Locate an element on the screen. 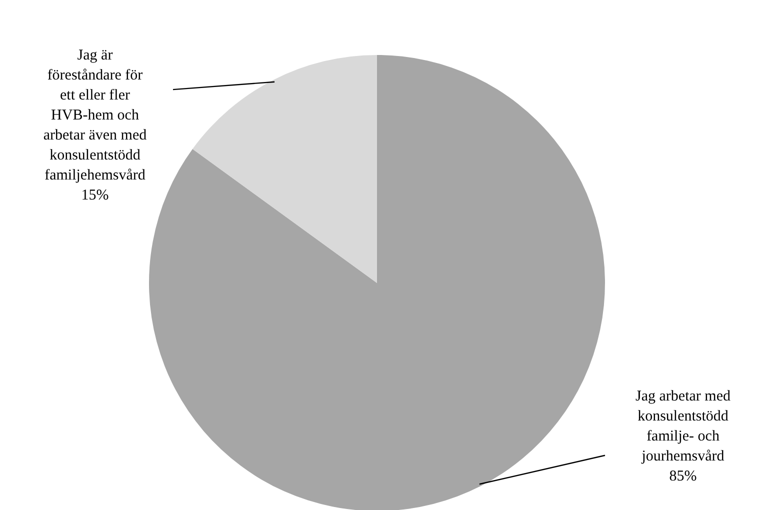 The height and width of the screenshot is (510, 758). slice-label: Jag arbetar med konsulentstödd familje- och jourhemsvård is located at coordinates (683, 426).